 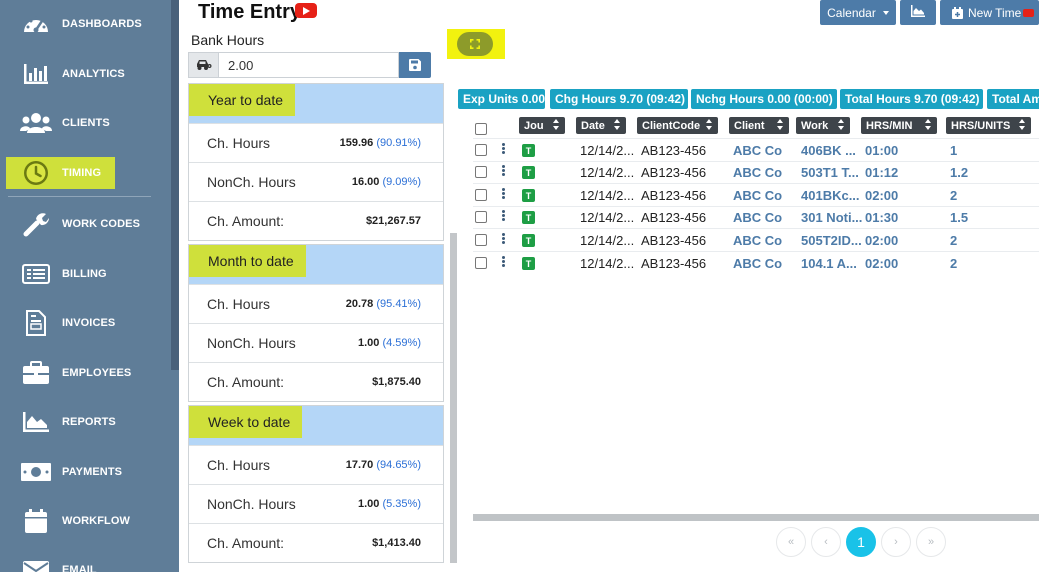 I want to click on youtube-icon, so click(x=306, y=10).